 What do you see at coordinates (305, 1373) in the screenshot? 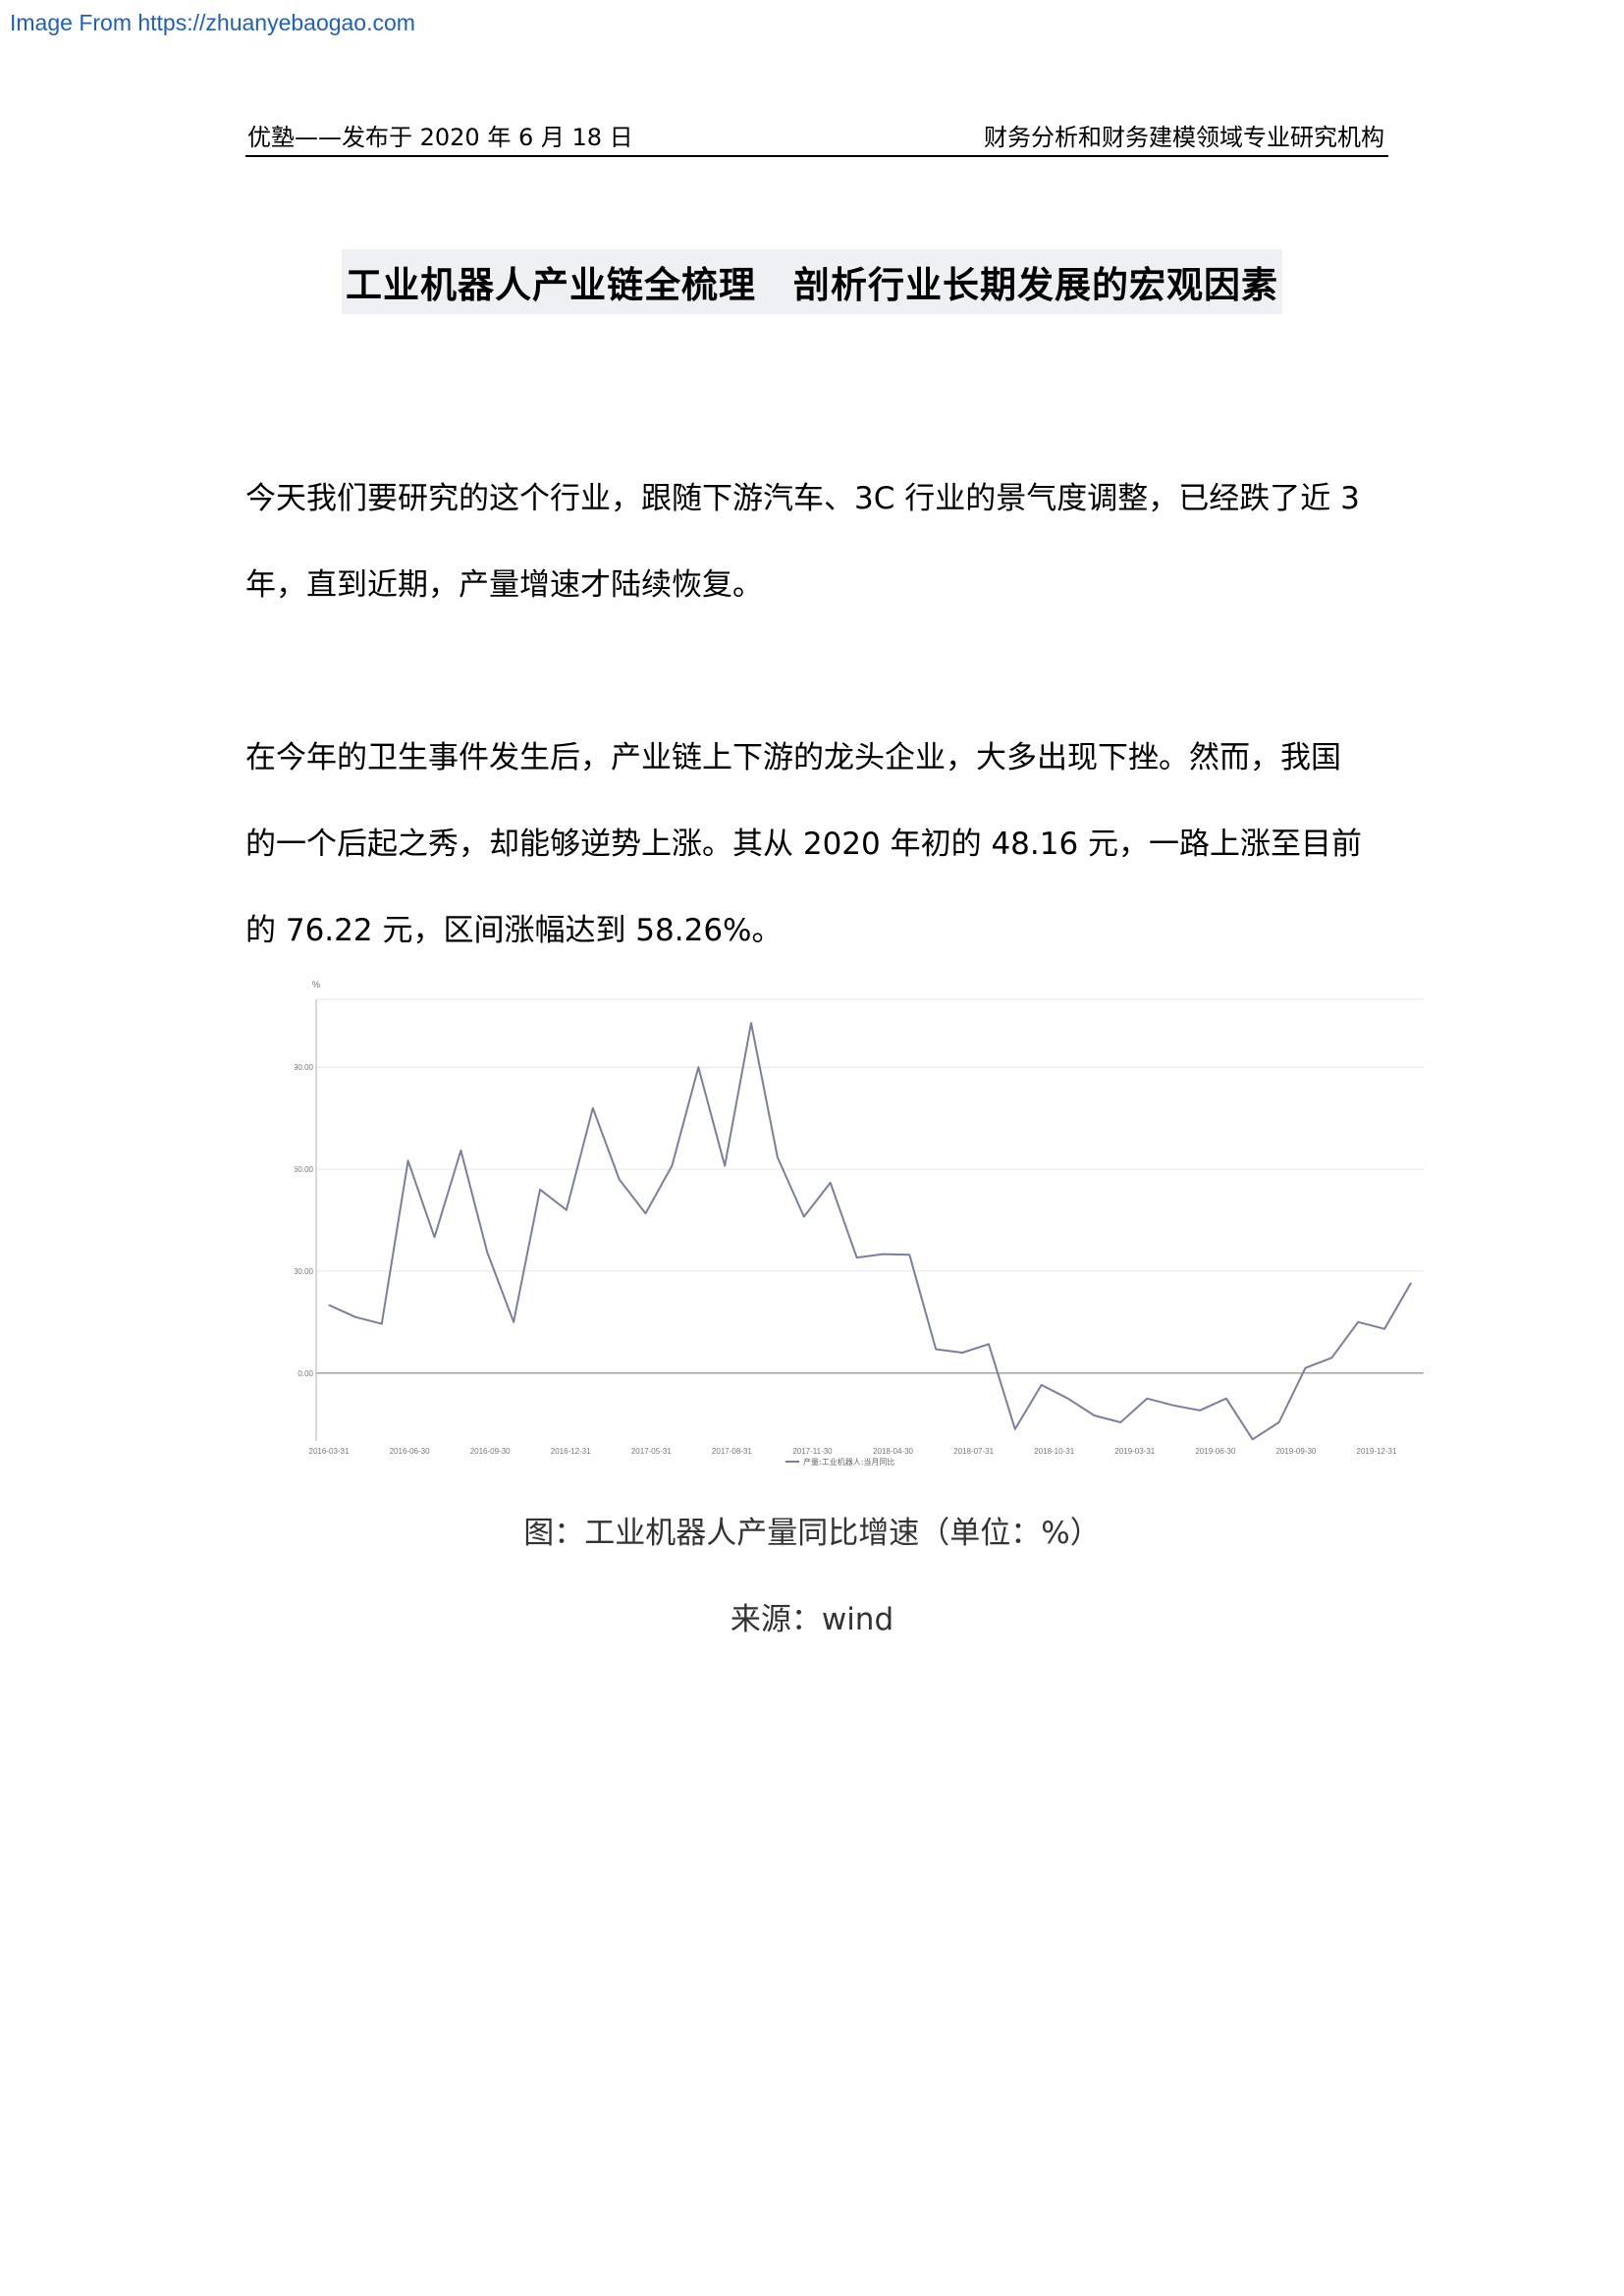
I see `y-tick-label: 0.00` at bounding box center [305, 1373].